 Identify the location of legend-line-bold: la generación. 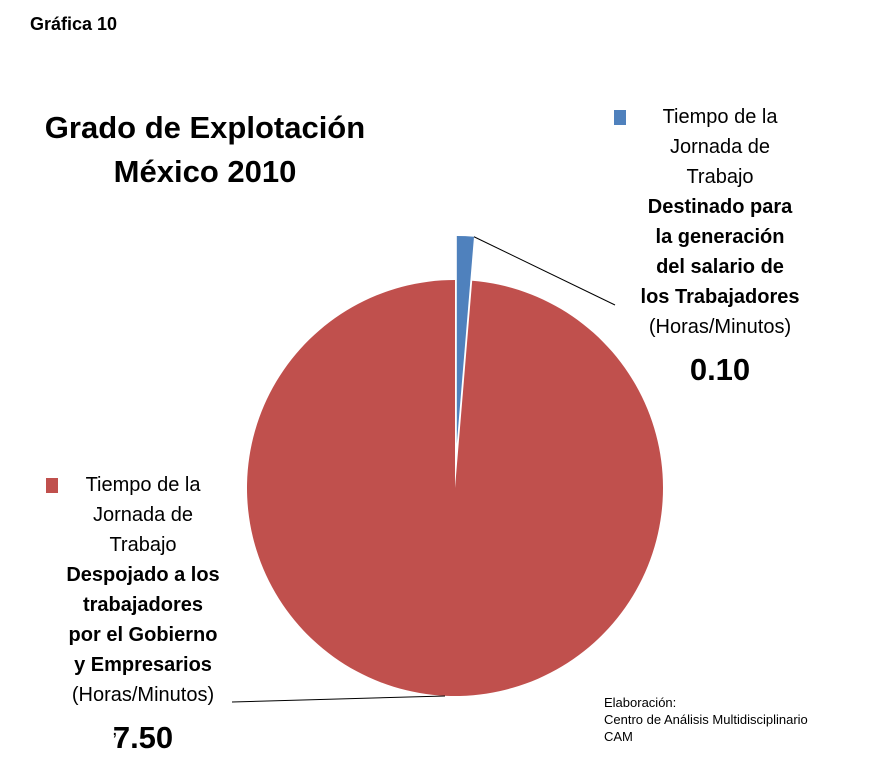
(720, 237).